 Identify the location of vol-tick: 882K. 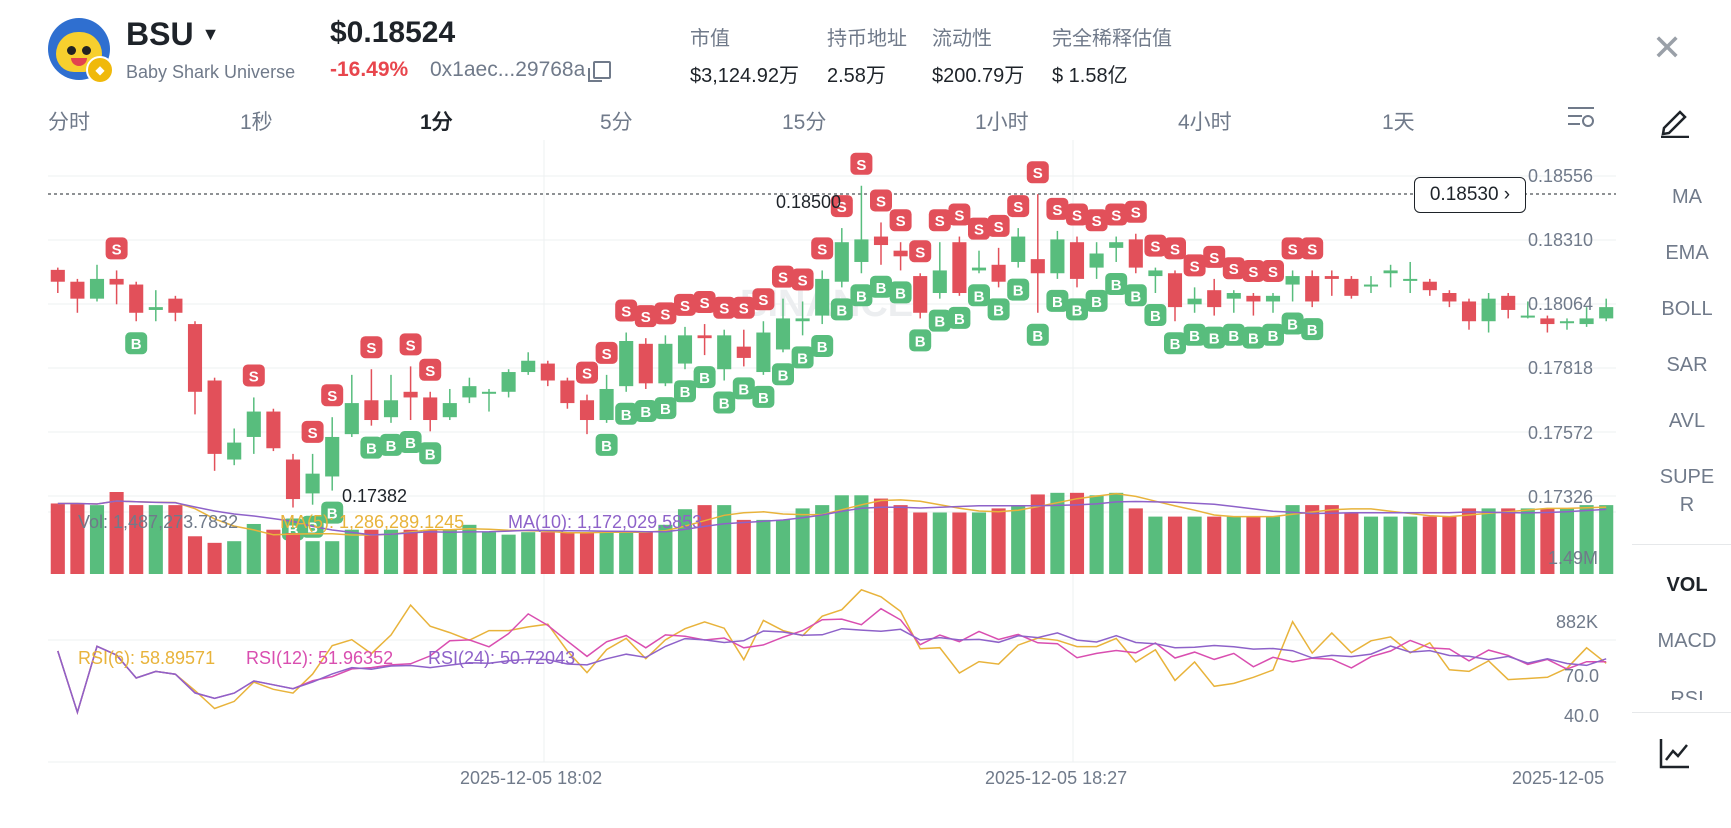
(1577, 622).